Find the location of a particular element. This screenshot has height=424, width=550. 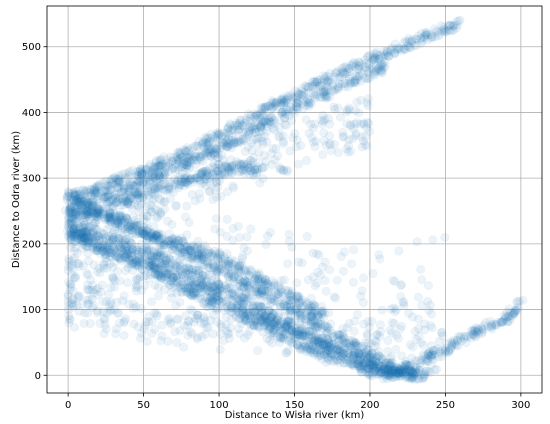

y-axis-label: Distance to Odra river (km) is located at coordinates (16, 199).